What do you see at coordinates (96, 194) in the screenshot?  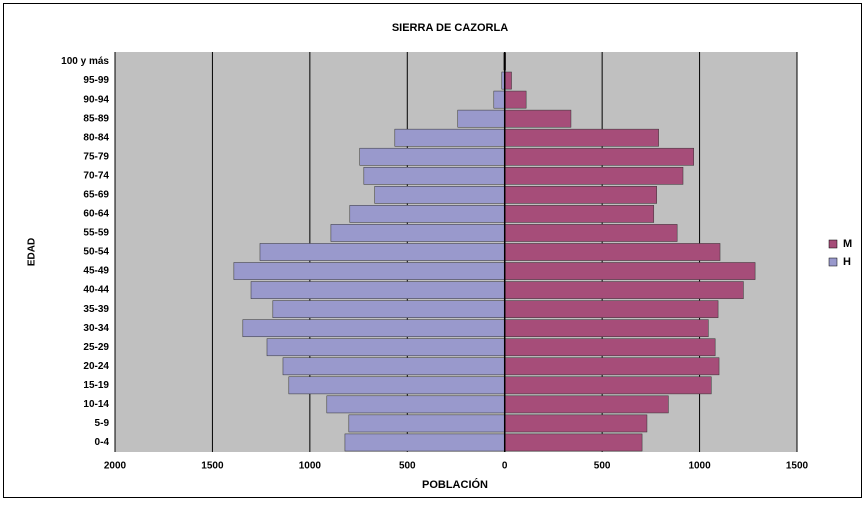 I see `y-tick-label: 65-69` at bounding box center [96, 194].